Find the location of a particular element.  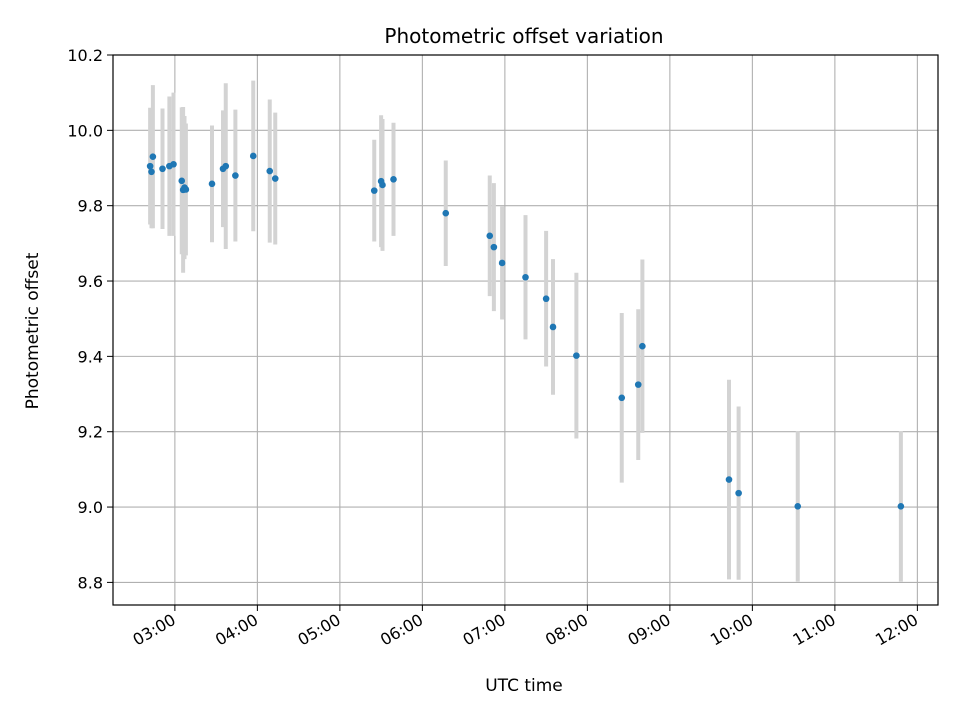

y-tick-label: 9.0 is located at coordinates (90, 507).